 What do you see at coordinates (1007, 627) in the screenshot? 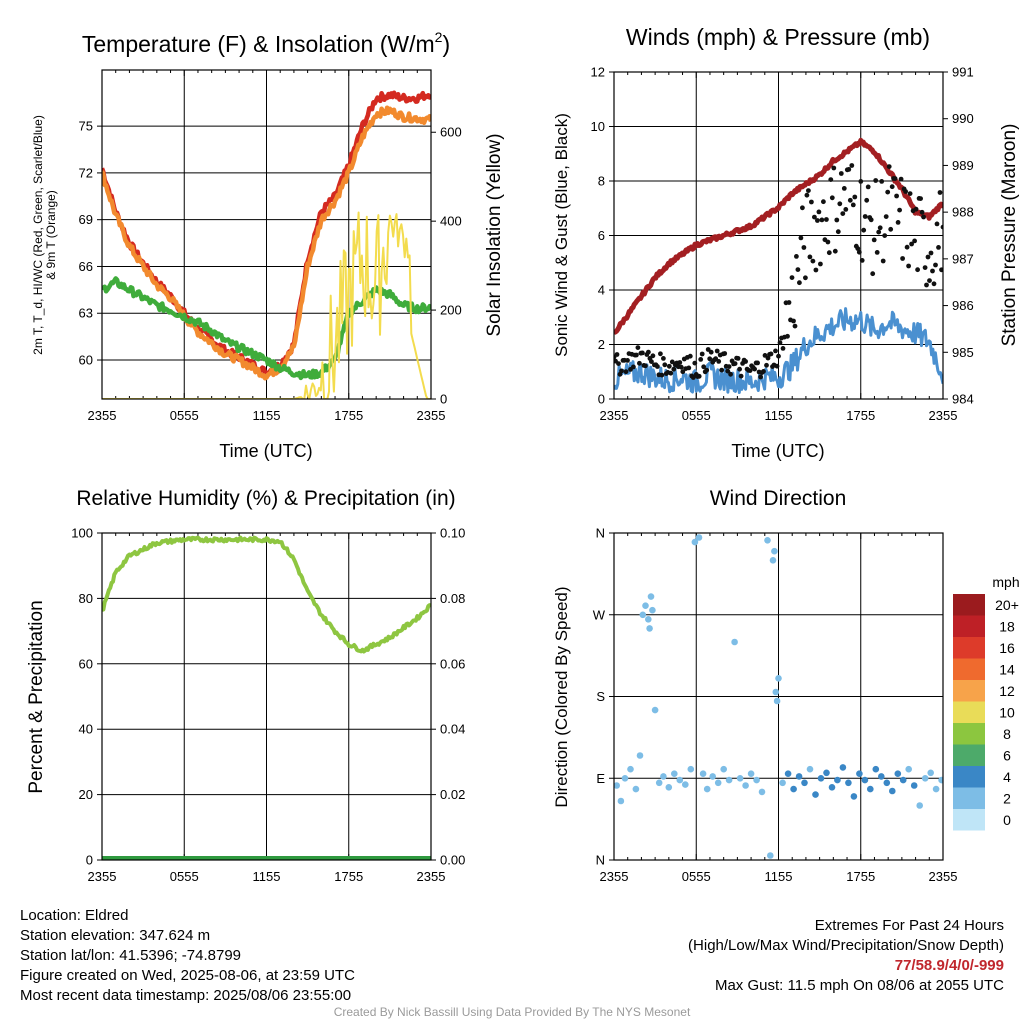
I see `colorbar-label: 18` at bounding box center [1007, 627].